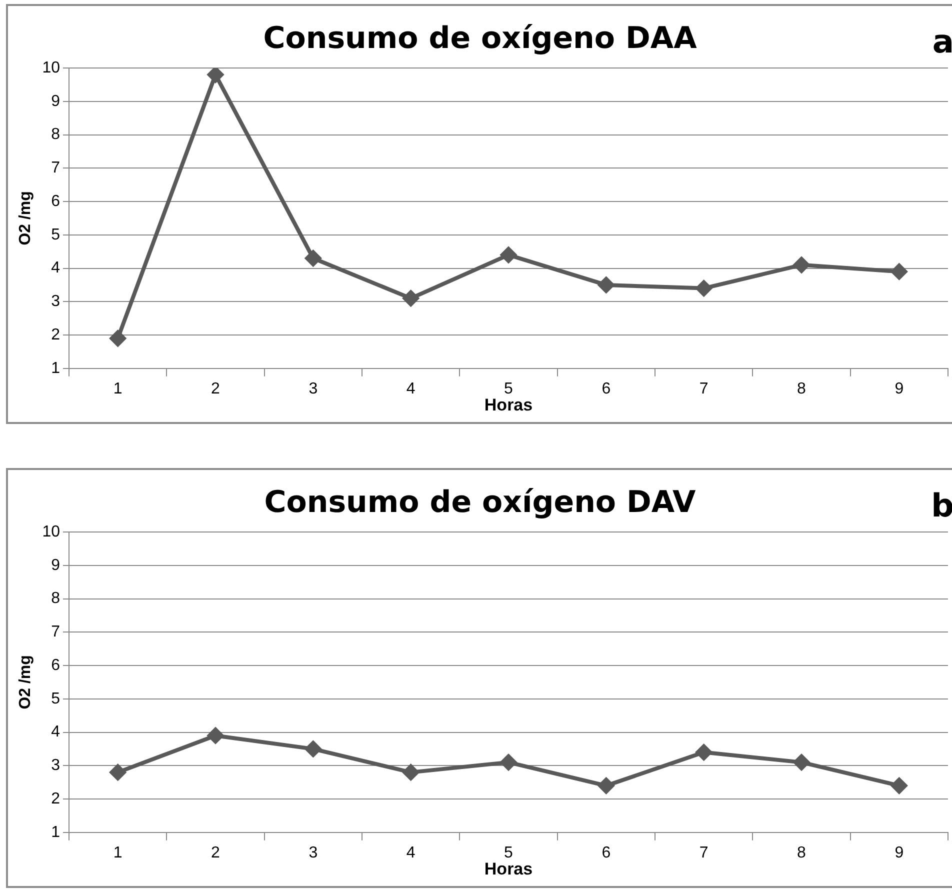 Image resolution: width=952 pixels, height=890 pixels. I want to click on chart-title: Consumo de oxígeno DAA, so click(480, 38).